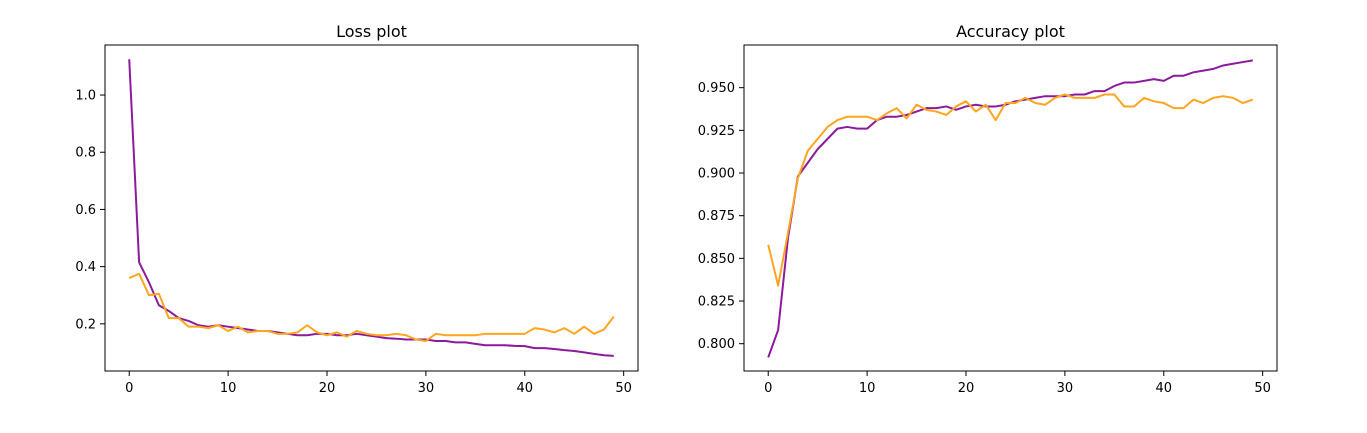 The height and width of the screenshot is (433, 1367). I want to click on loss-plot-x-tick-label: 30, so click(426, 388).